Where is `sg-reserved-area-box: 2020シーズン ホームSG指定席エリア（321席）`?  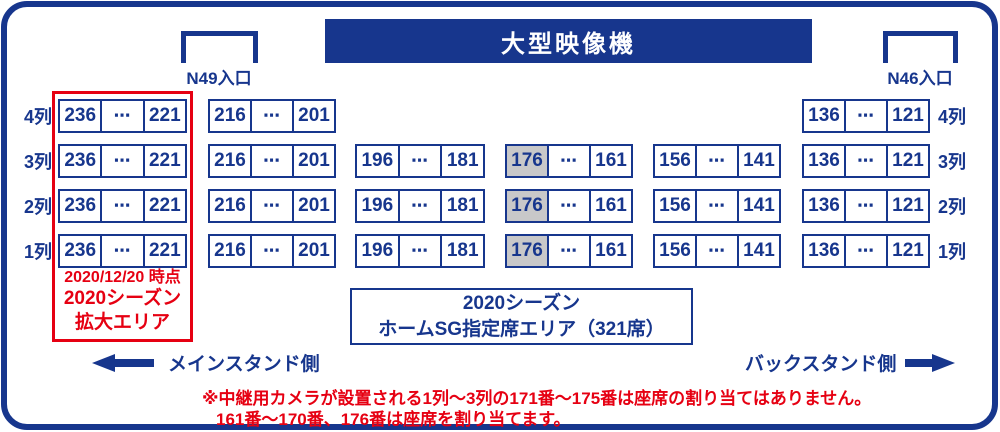 sg-reserved-area-box: 2020シーズン ホームSG指定席エリア（321席） is located at coordinates (521, 316).